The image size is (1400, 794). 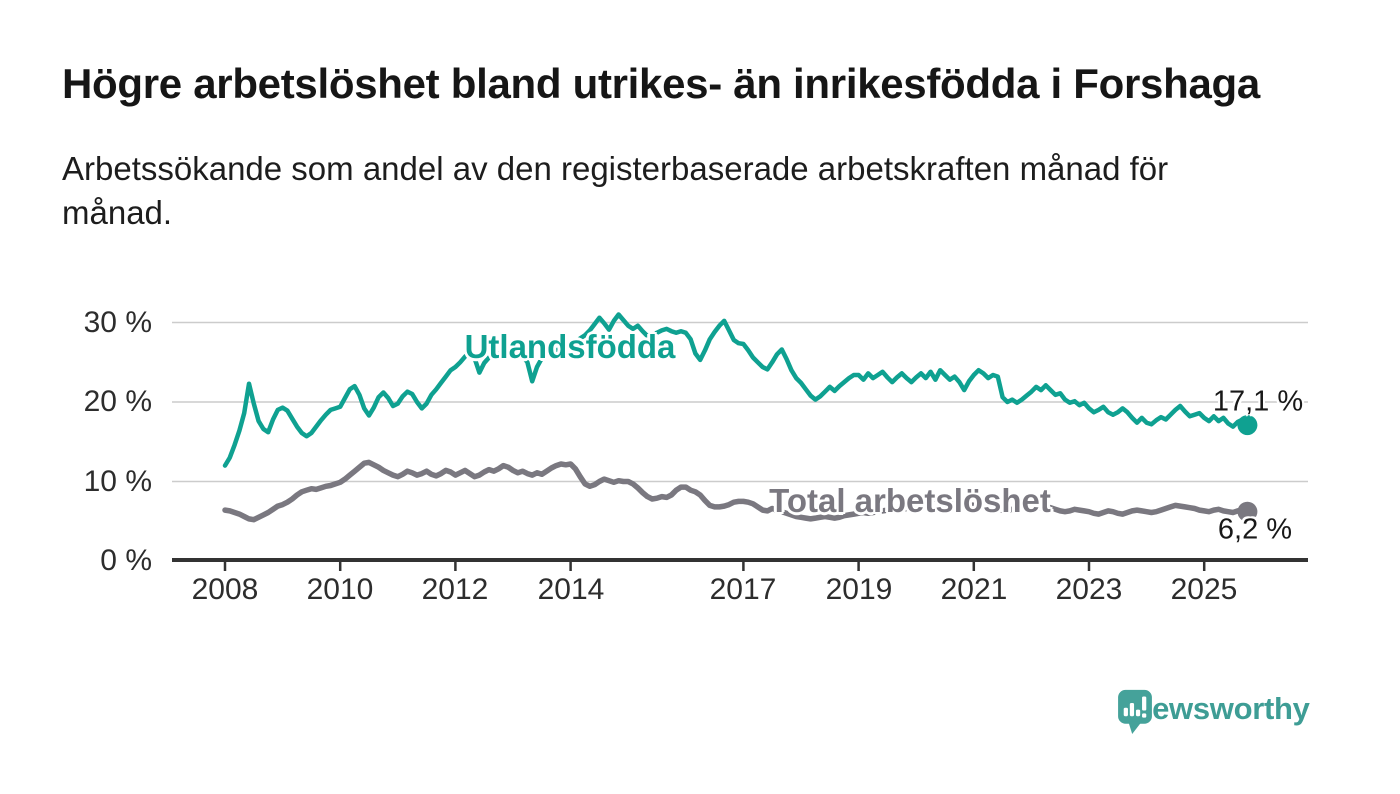 What do you see at coordinates (1220, 708) in the screenshot?
I see `newsworthy-wordmark: Newsworthy` at bounding box center [1220, 708].